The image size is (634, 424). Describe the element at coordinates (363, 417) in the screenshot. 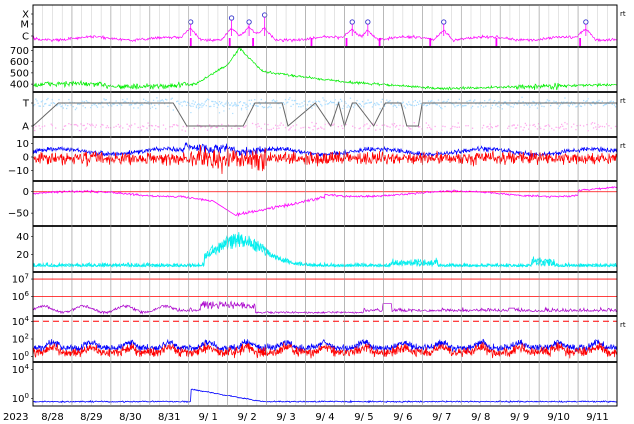

I see `date-tick-label: 9/ 5` at that location.